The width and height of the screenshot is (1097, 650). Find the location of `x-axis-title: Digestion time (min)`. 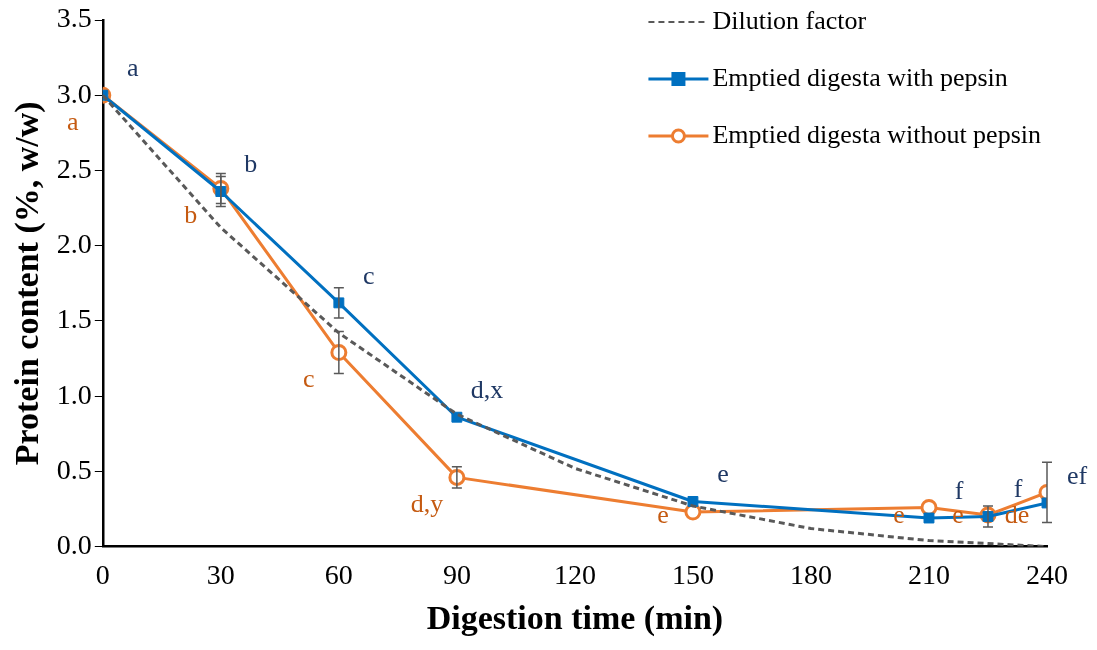

x-axis-title: Digestion time (min) is located at coordinates (575, 618).